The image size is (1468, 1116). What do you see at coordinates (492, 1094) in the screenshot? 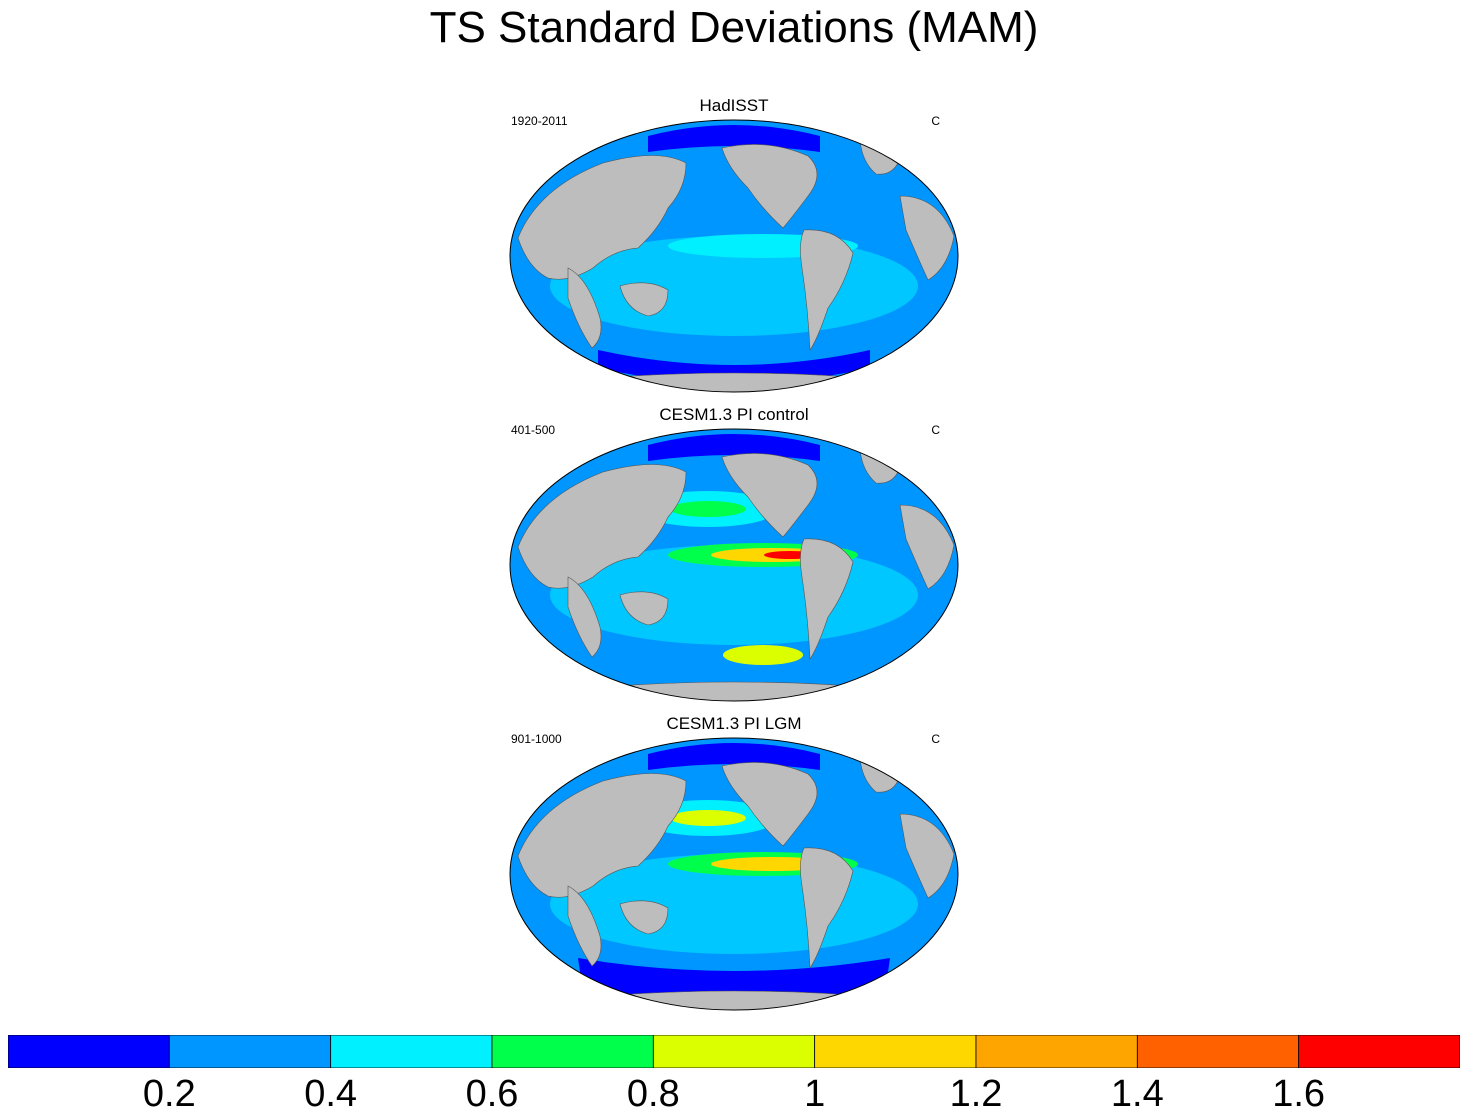
I see `colorbar-tick-label: 0.6` at bounding box center [492, 1094].